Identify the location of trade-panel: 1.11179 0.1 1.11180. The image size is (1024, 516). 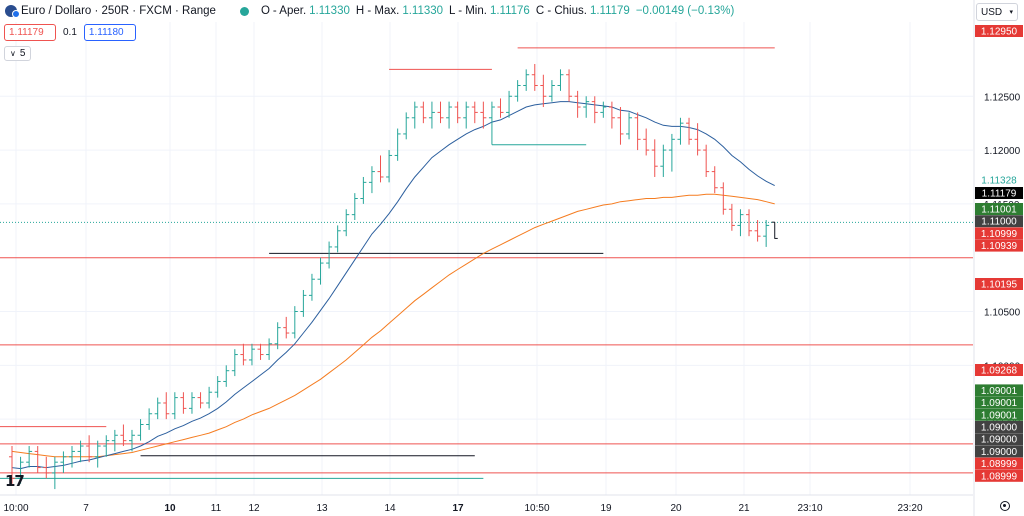
(70, 32).